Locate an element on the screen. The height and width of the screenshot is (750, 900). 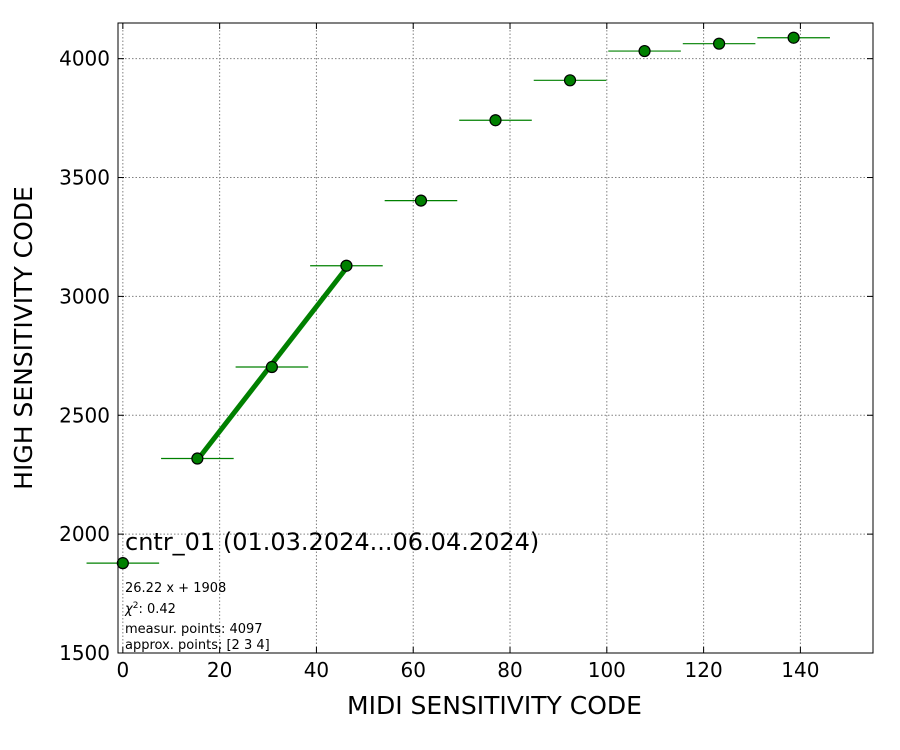
y-axis-title: HIGH SENSITIVITY CODE is located at coordinates (23, 338).